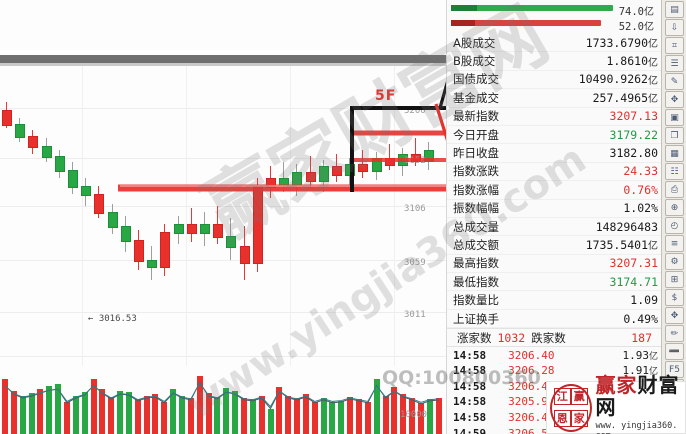  What do you see at coordinates (554, 264) in the screenshot?
I see `quote-row: 最高指数 3207.31` at bounding box center [554, 264].